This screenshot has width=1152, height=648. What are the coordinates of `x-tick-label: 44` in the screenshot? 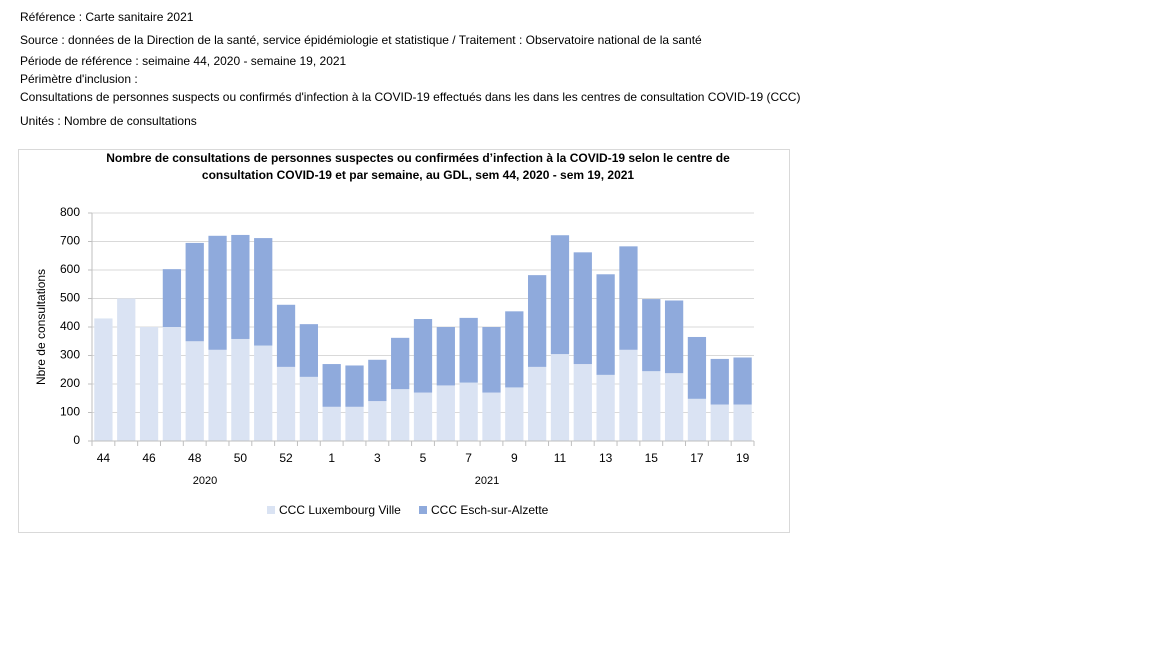 It's located at (104, 458).